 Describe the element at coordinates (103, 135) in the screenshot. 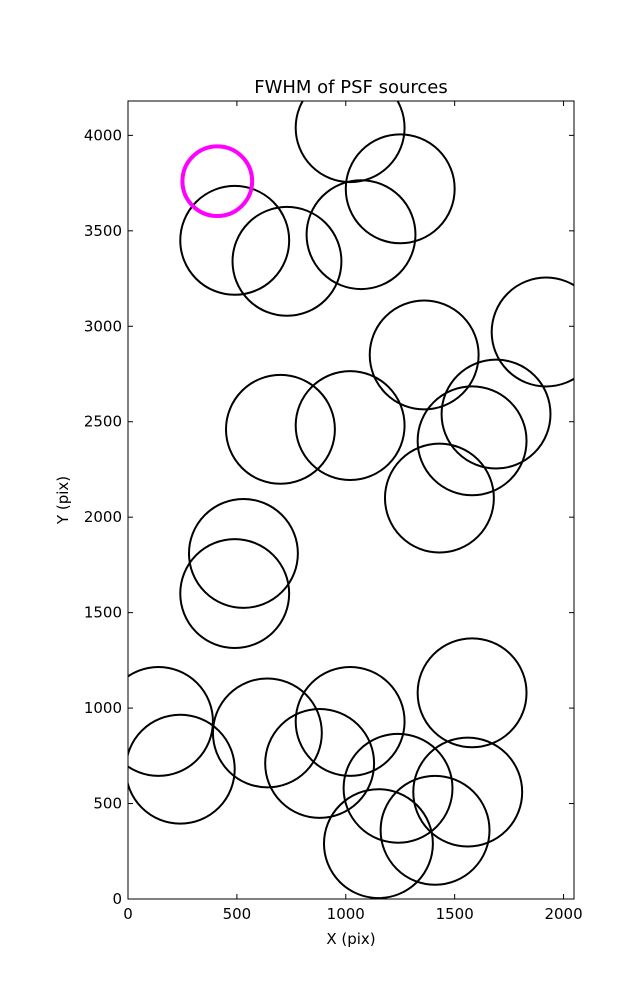

I see `y-tick-label-4000: 4000` at that location.